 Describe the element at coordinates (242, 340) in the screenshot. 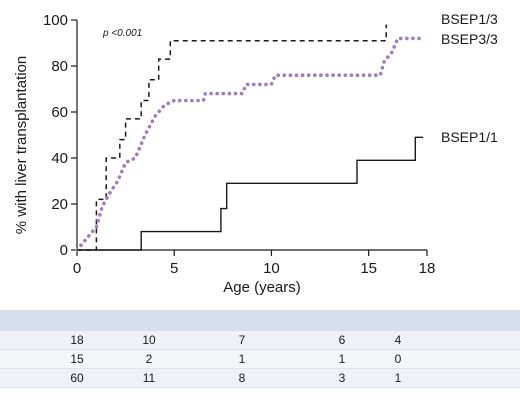

I see `risk-table-cell: 7` at that location.